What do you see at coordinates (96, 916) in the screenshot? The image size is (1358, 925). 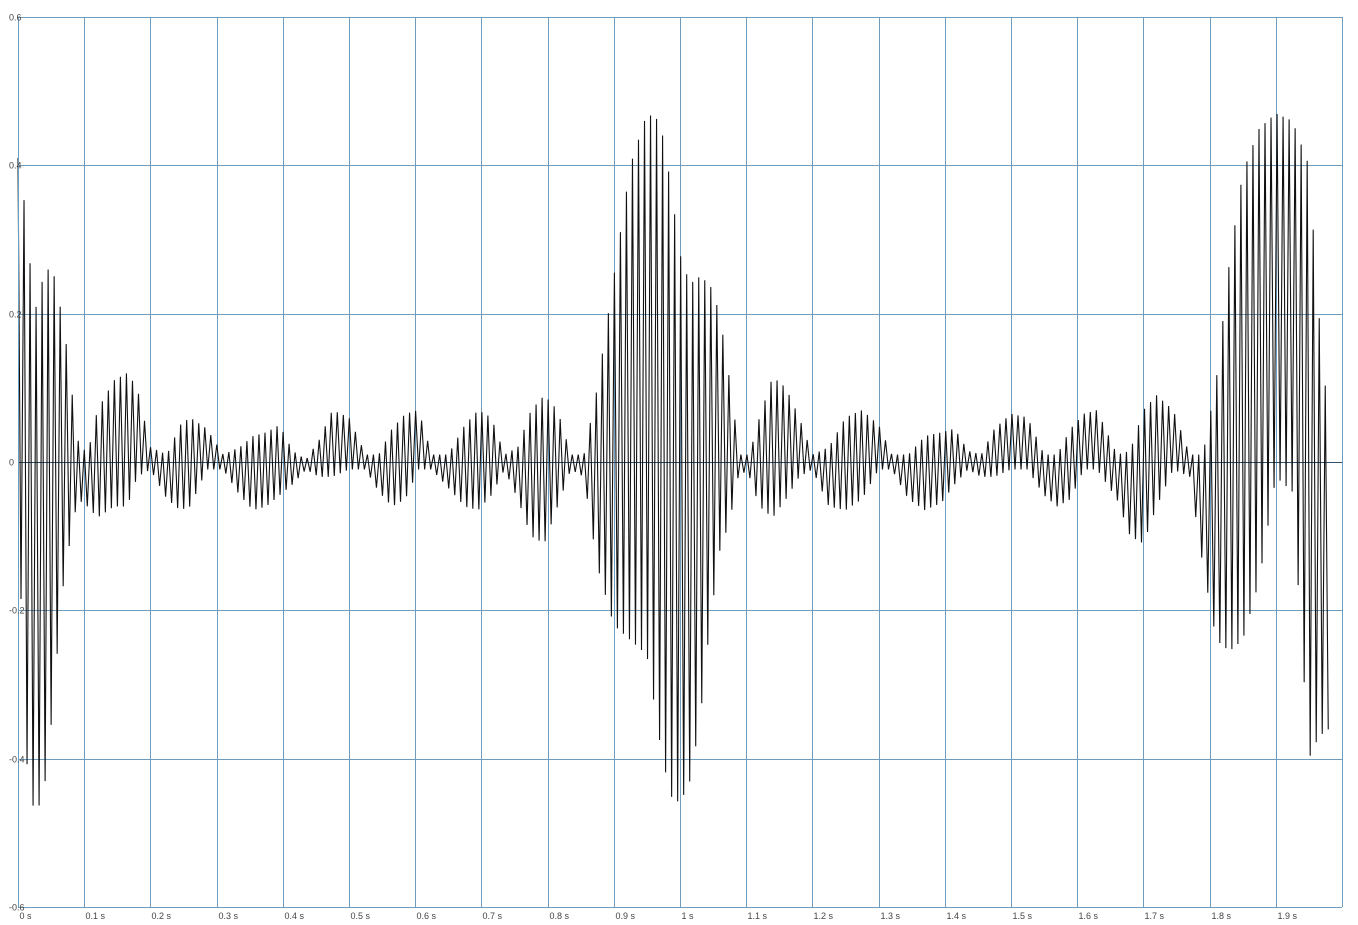 I see `x-tick-label: 0.1 s` at bounding box center [96, 916].